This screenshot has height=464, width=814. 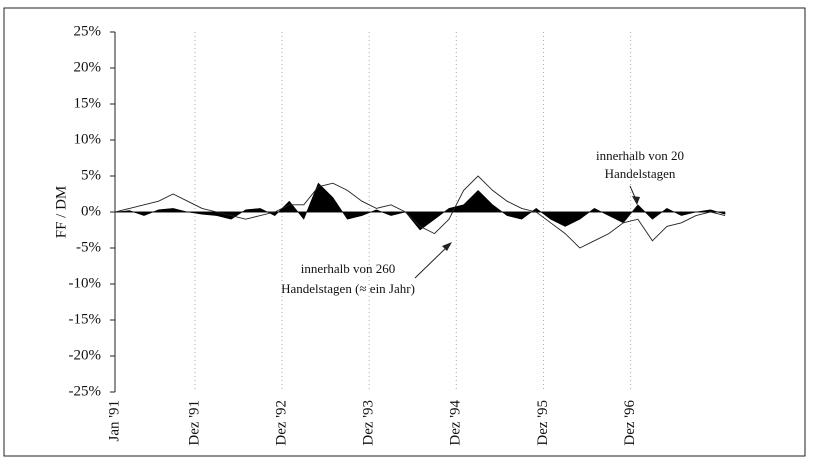 I want to click on annotation: innerhalb von 20, so click(x=640, y=155).